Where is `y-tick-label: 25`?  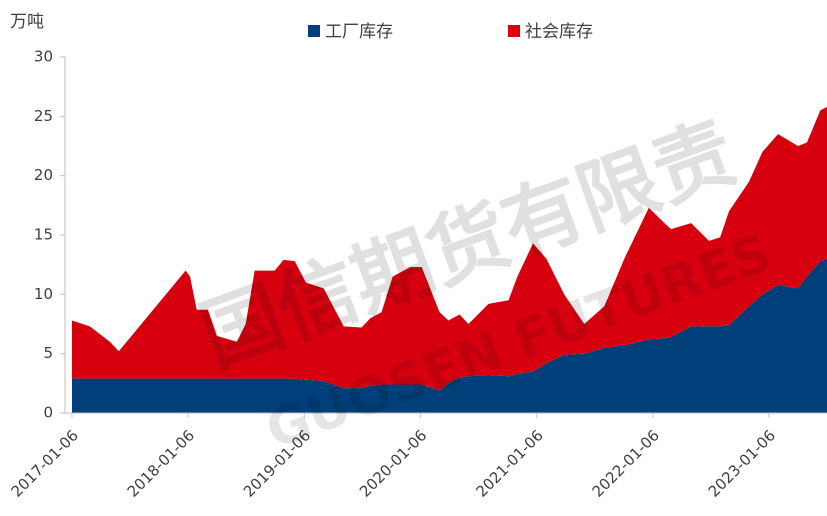
y-tick-label: 25 is located at coordinates (43, 116).